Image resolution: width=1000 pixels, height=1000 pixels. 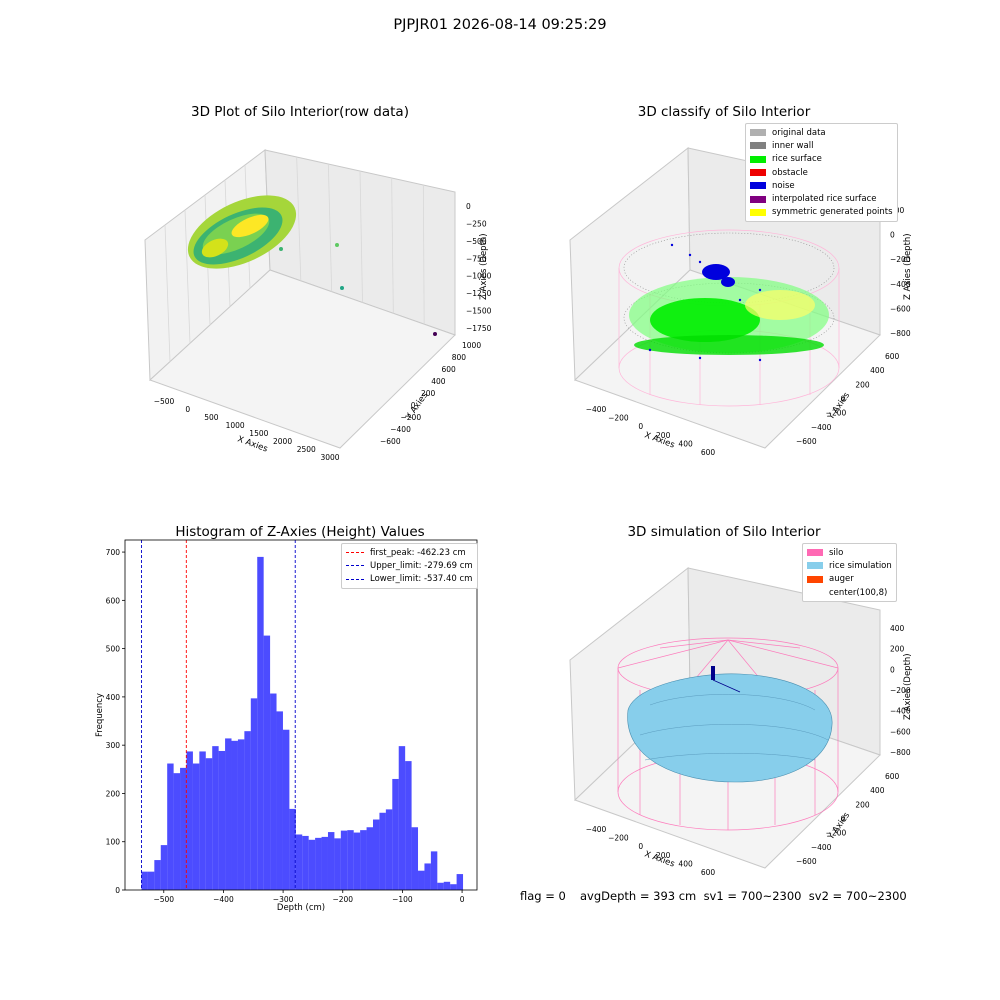 What do you see at coordinates (799, 132) in the screenshot?
I see `legend-label: original data` at bounding box center [799, 132].